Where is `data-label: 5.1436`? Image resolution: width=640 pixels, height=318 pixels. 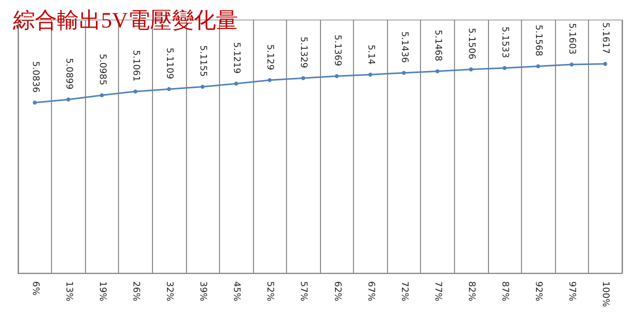 data-label: 5.1436 is located at coordinates (403, 47).